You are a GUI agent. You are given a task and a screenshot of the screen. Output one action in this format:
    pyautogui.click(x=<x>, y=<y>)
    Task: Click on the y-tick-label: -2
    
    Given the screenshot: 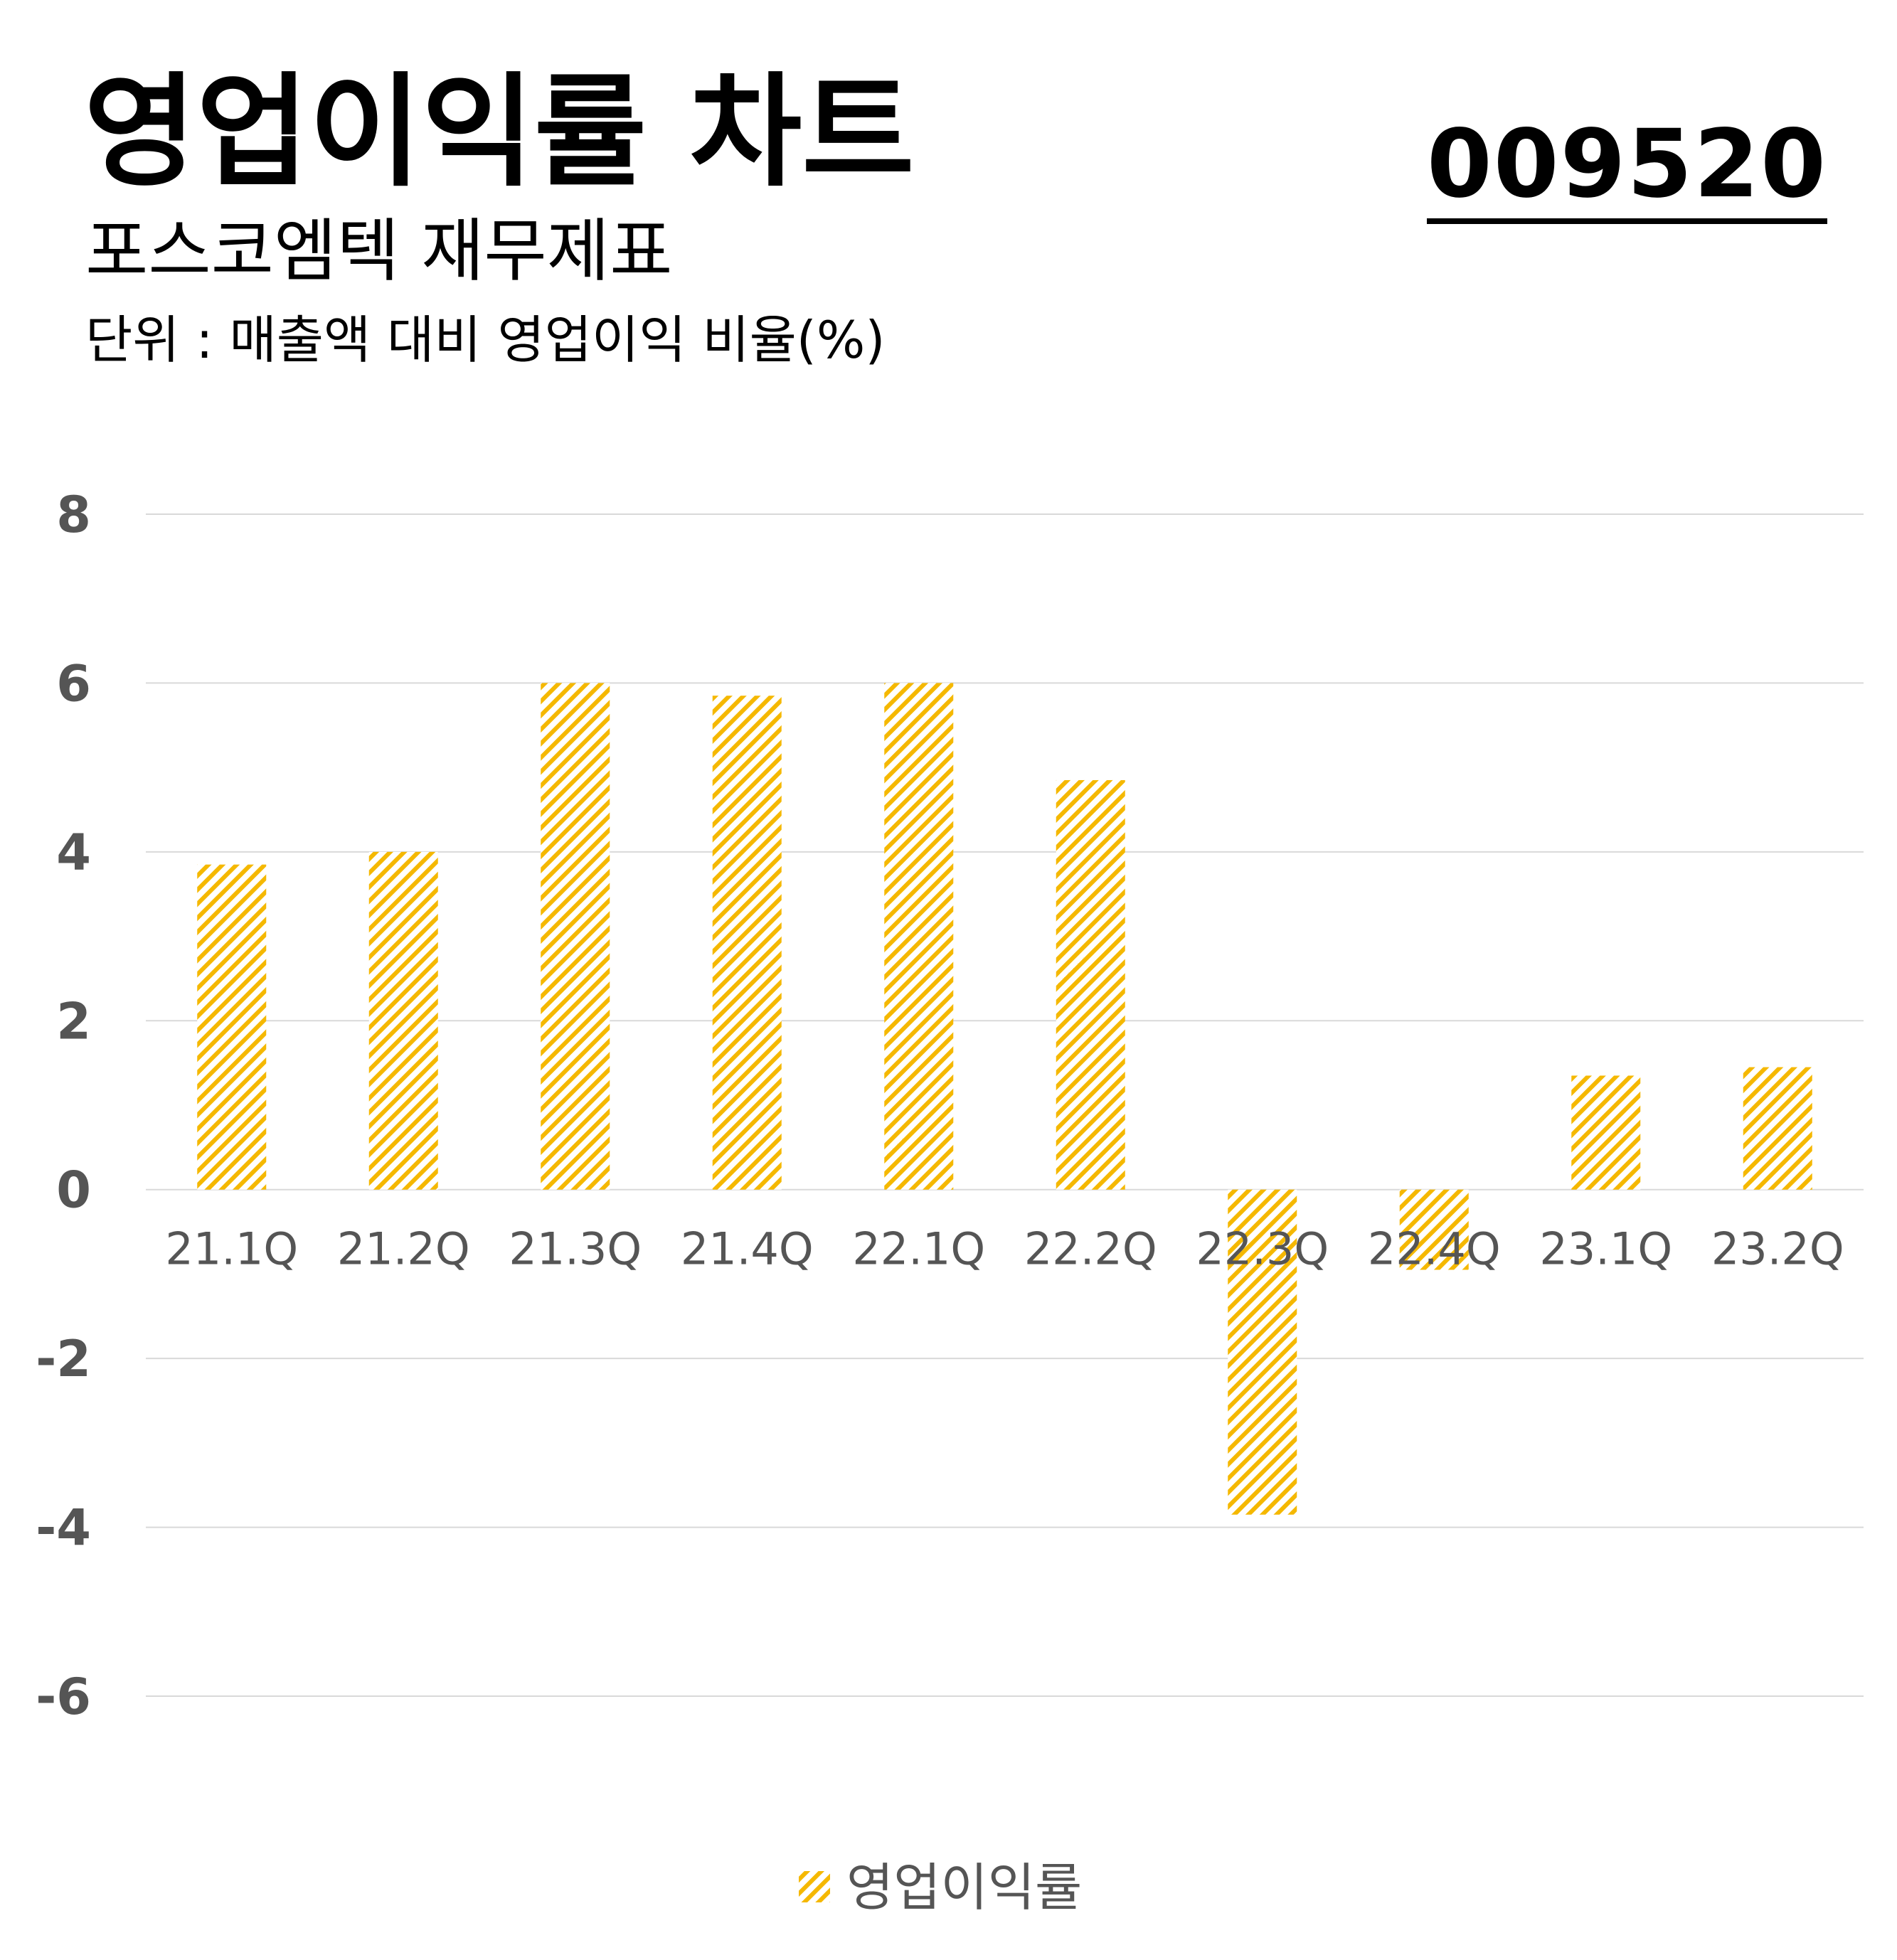 What is the action you would take?
    pyautogui.click(x=64, y=1359)
    